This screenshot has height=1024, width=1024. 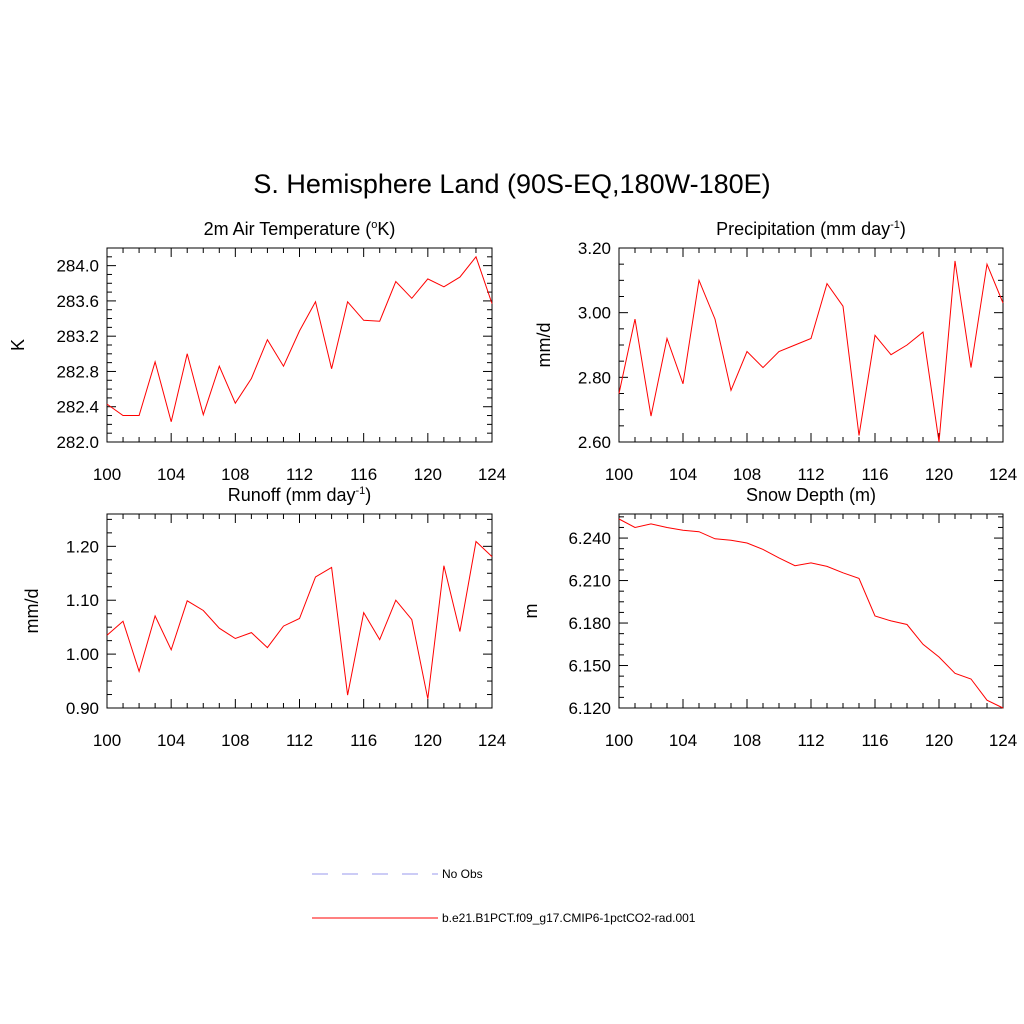 What do you see at coordinates (594, 313) in the screenshot?
I see `y-tick-label: 3.00` at bounding box center [594, 313].